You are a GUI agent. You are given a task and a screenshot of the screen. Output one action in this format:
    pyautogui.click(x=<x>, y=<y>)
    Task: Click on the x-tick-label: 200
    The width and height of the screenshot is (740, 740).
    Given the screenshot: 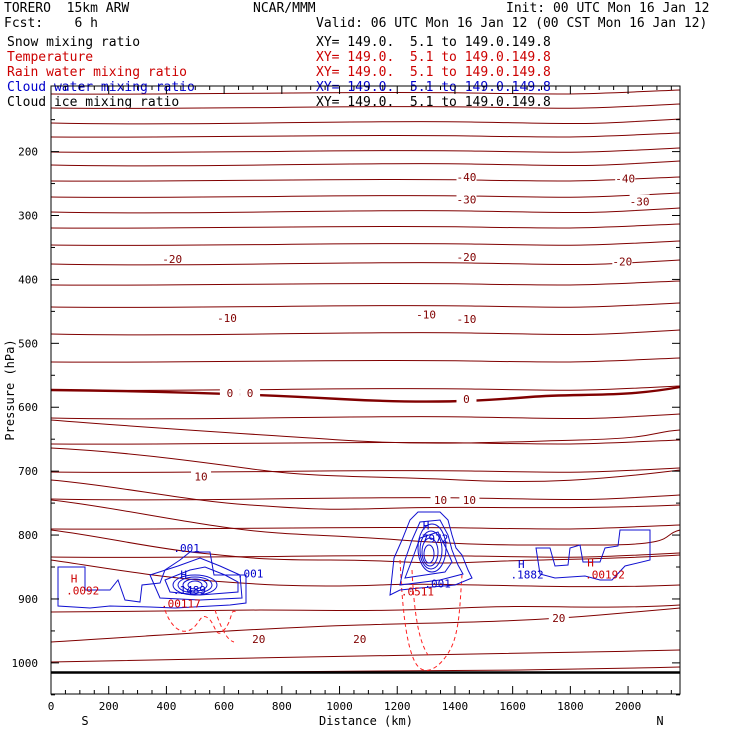 What is the action you would take?
    pyautogui.click(x=109, y=706)
    